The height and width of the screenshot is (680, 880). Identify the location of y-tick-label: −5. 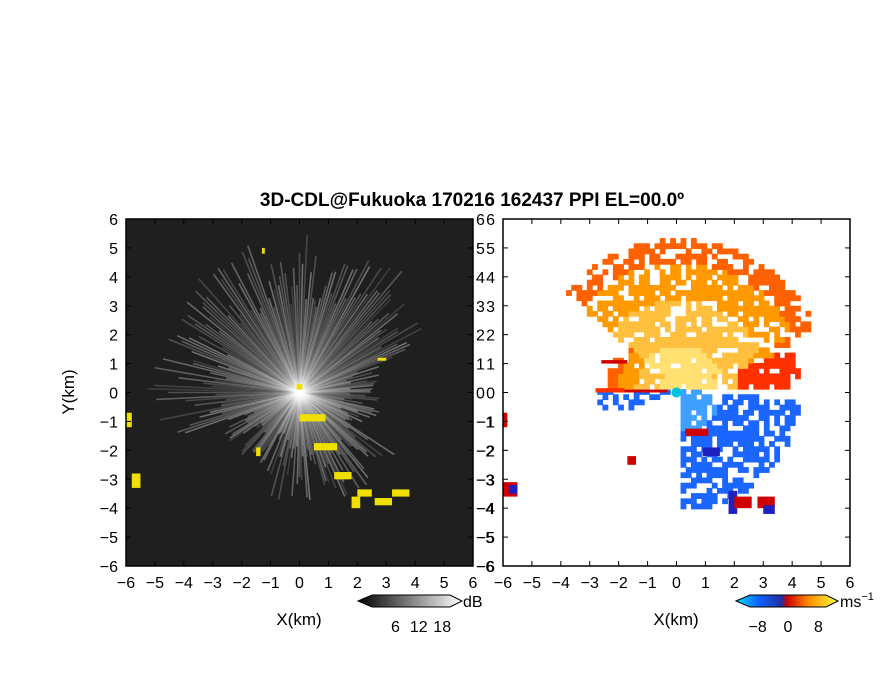
(109, 538).